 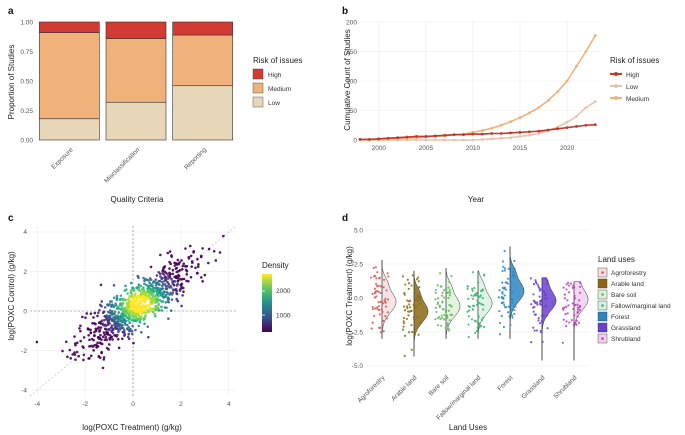 I want to click on b-y-tick: 200, so click(x=351, y=22).